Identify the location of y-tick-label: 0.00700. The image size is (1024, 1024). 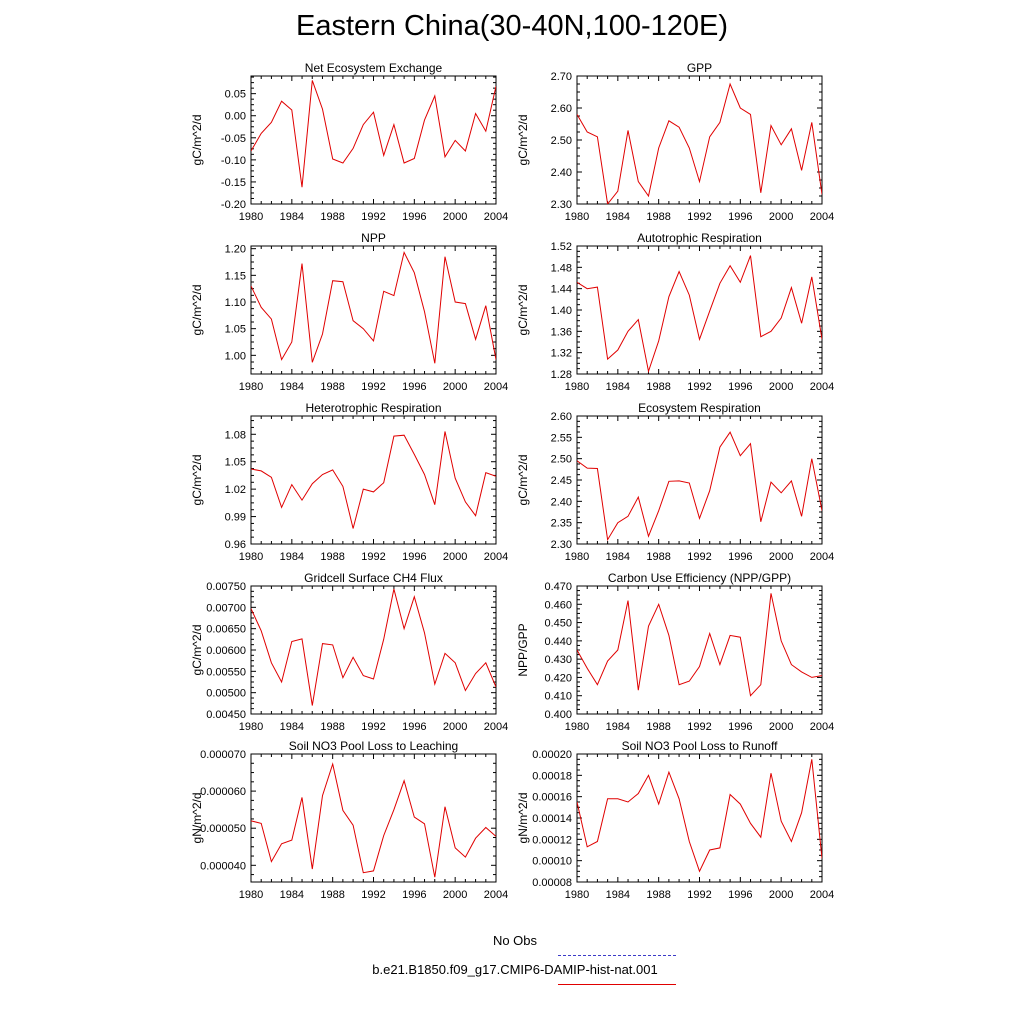
(226, 608).